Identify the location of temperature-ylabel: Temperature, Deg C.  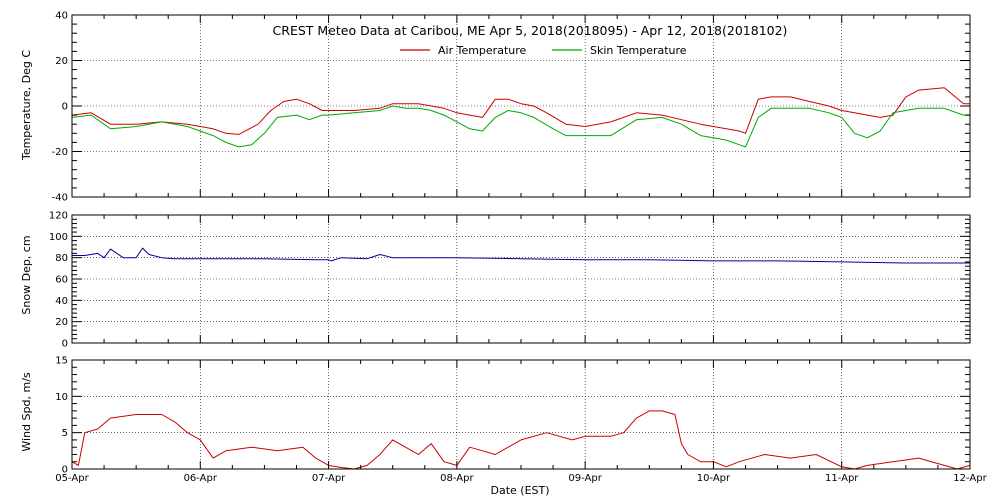
(26, 105).